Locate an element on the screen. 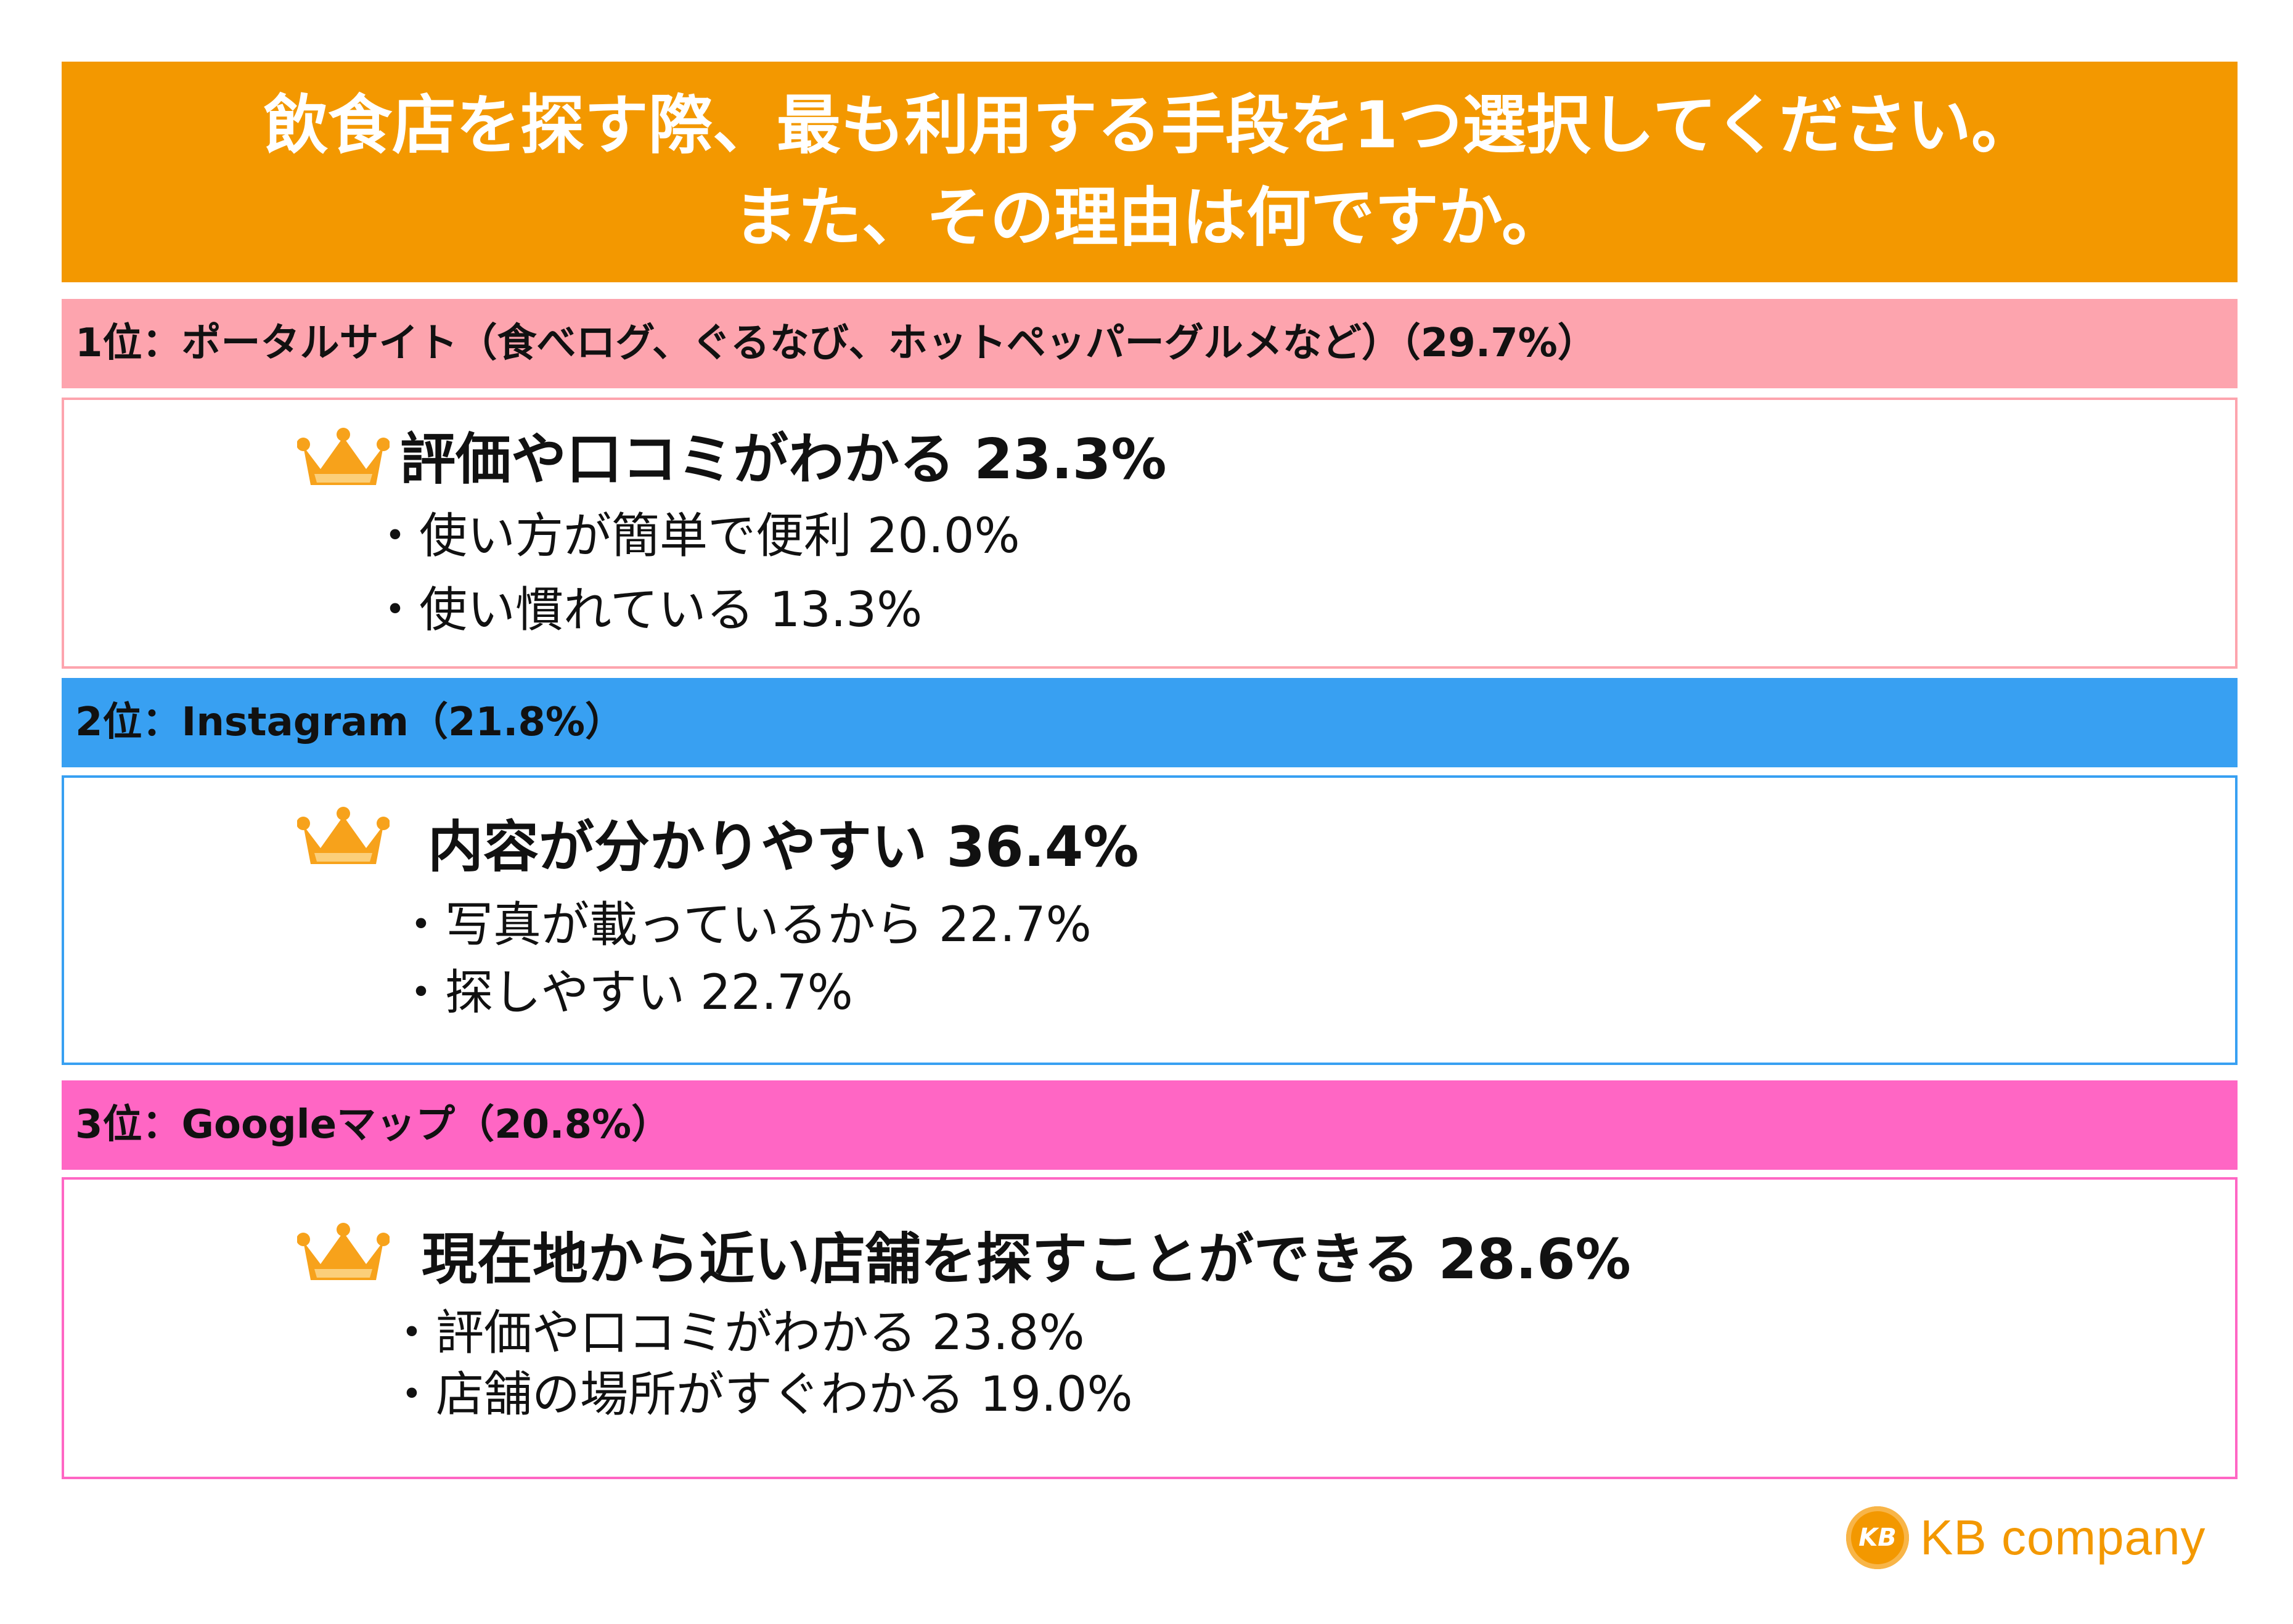 The image size is (2293, 1624). kb-logo-mark: KB is located at coordinates (1878, 1537).